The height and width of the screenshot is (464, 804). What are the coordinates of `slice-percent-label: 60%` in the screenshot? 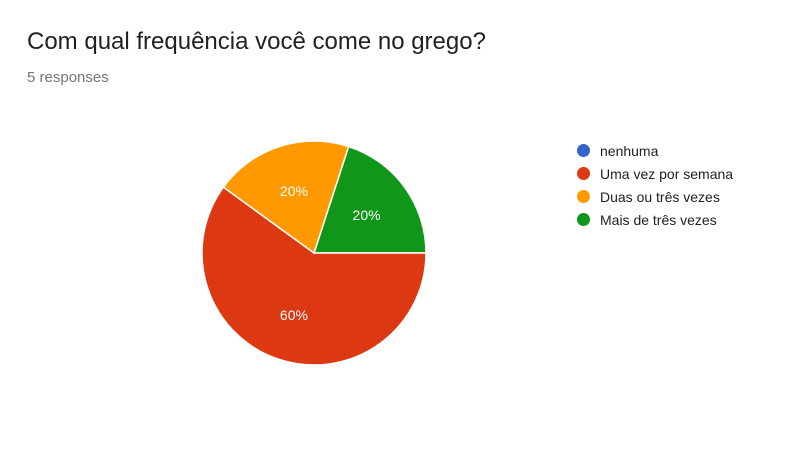 It's located at (294, 315).